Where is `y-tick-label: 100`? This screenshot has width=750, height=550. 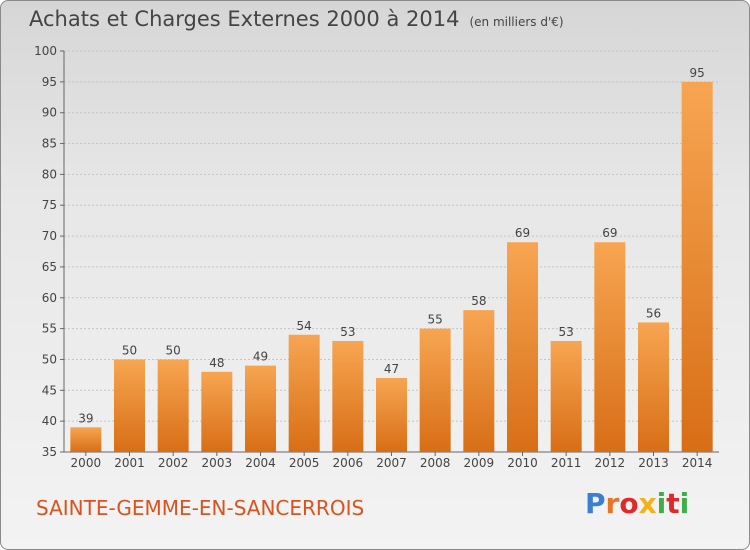 y-tick-label: 100 is located at coordinates (45, 51).